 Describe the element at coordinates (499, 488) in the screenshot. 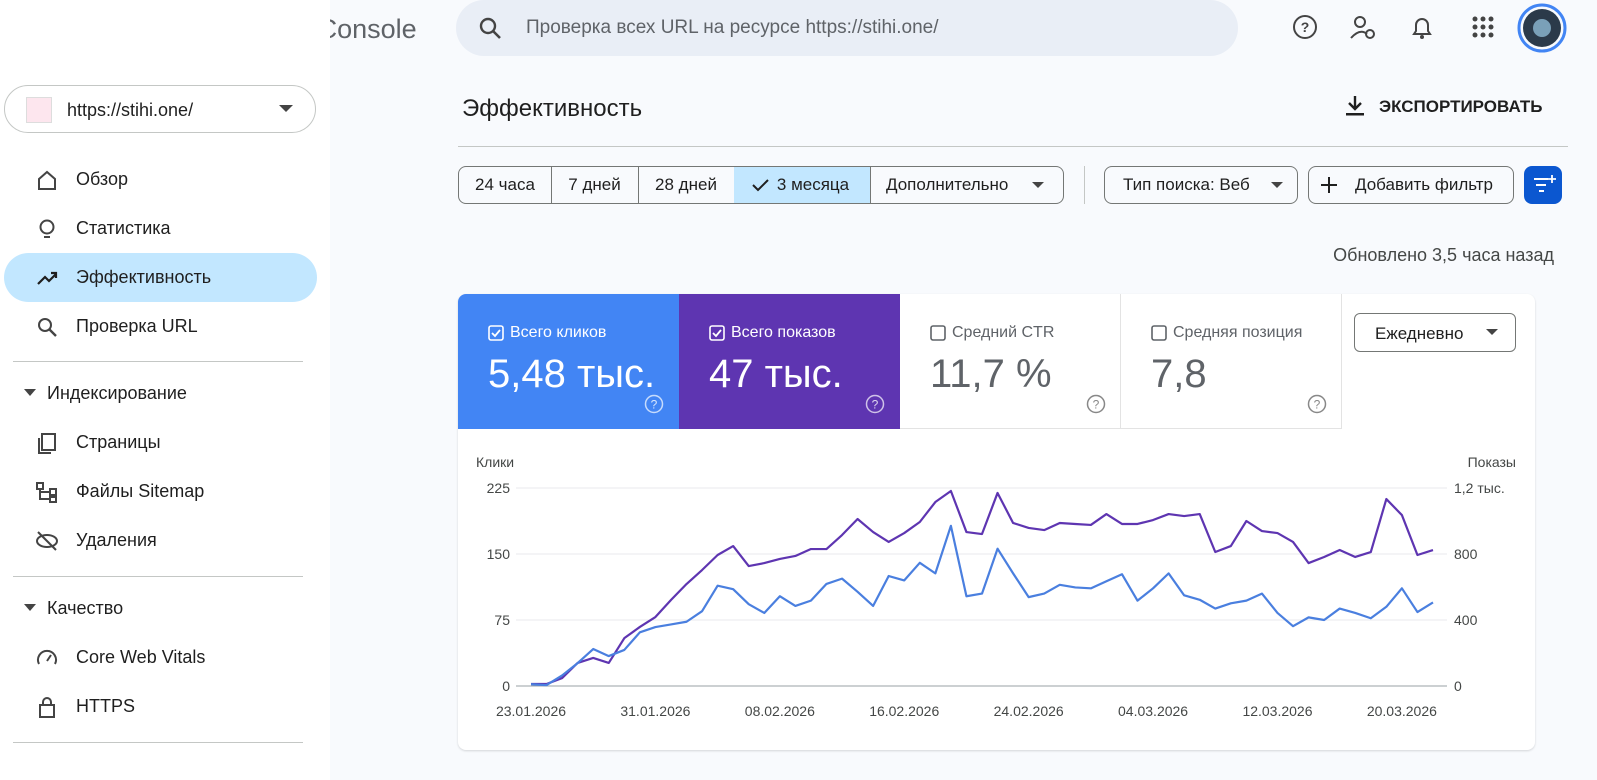

I see `y-tick-label: 225` at that location.